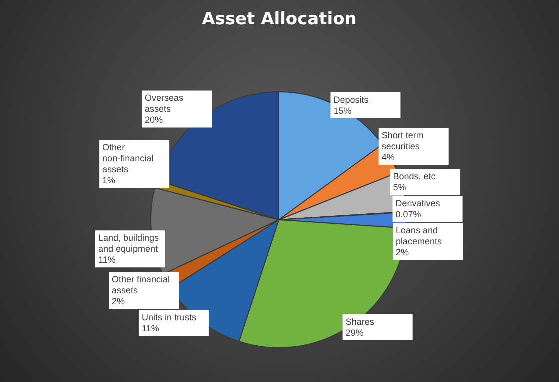 The height and width of the screenshot is (382, 559). Describe the element at coordinates (343, 111) in the screenshot. I see `data-label: 15%` at that location.